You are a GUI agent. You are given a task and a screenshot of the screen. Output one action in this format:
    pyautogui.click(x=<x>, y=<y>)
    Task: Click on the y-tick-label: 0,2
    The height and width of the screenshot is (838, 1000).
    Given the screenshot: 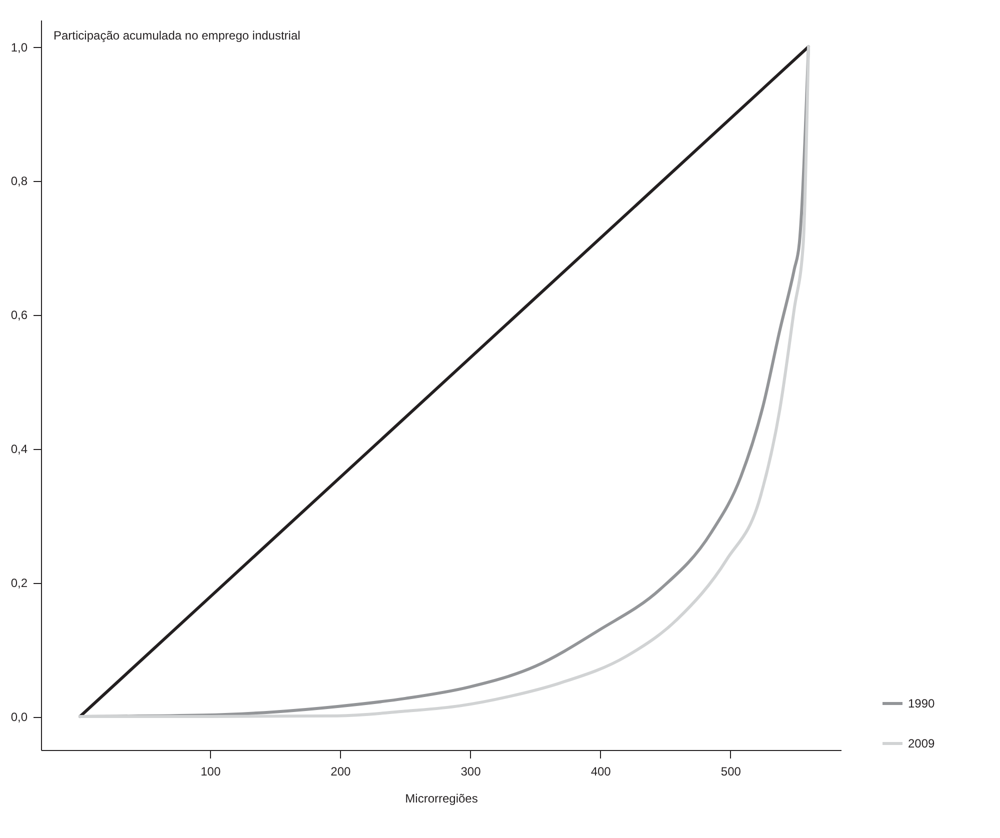 What is the action you would take?
    pyautogui.click(x=19, y=583)
    